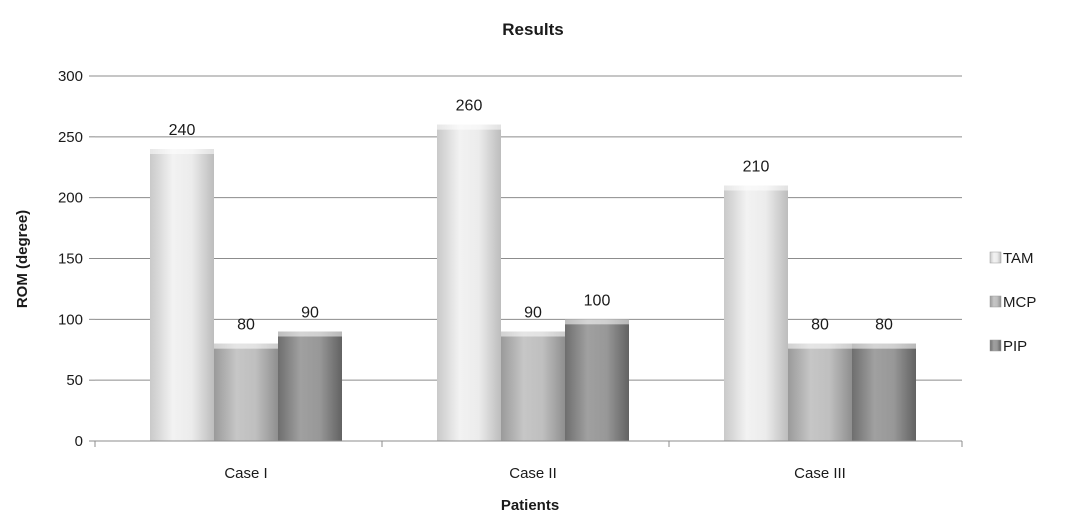  What do you see at coordinates (1018, 258) in the screenshot?
I see `legend-label: TAM` at bounding box center [1018, 258].